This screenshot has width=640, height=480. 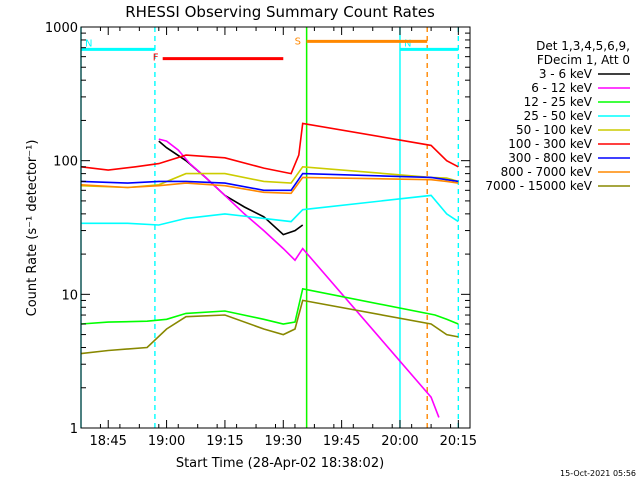 What do you see at coordinates (538, 186) in the screenshot?
I see `legend-label-7000-15000-kev: 7000 - 15000 keV` at bounding box center [538, 186].